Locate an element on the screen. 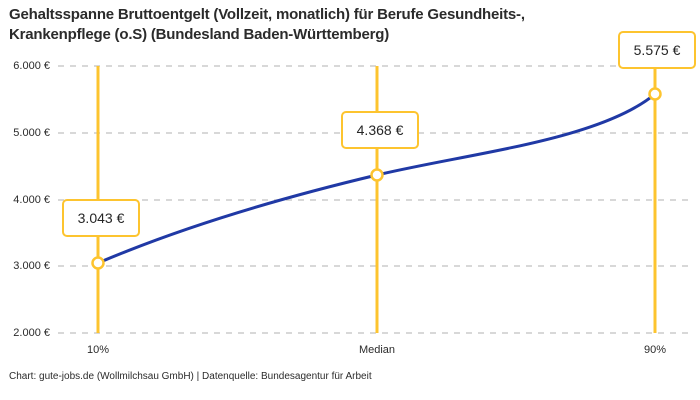 This screenshot has height=400, width=700. y-tick-2000: 2.000 € is located at coordinates (31, 333).